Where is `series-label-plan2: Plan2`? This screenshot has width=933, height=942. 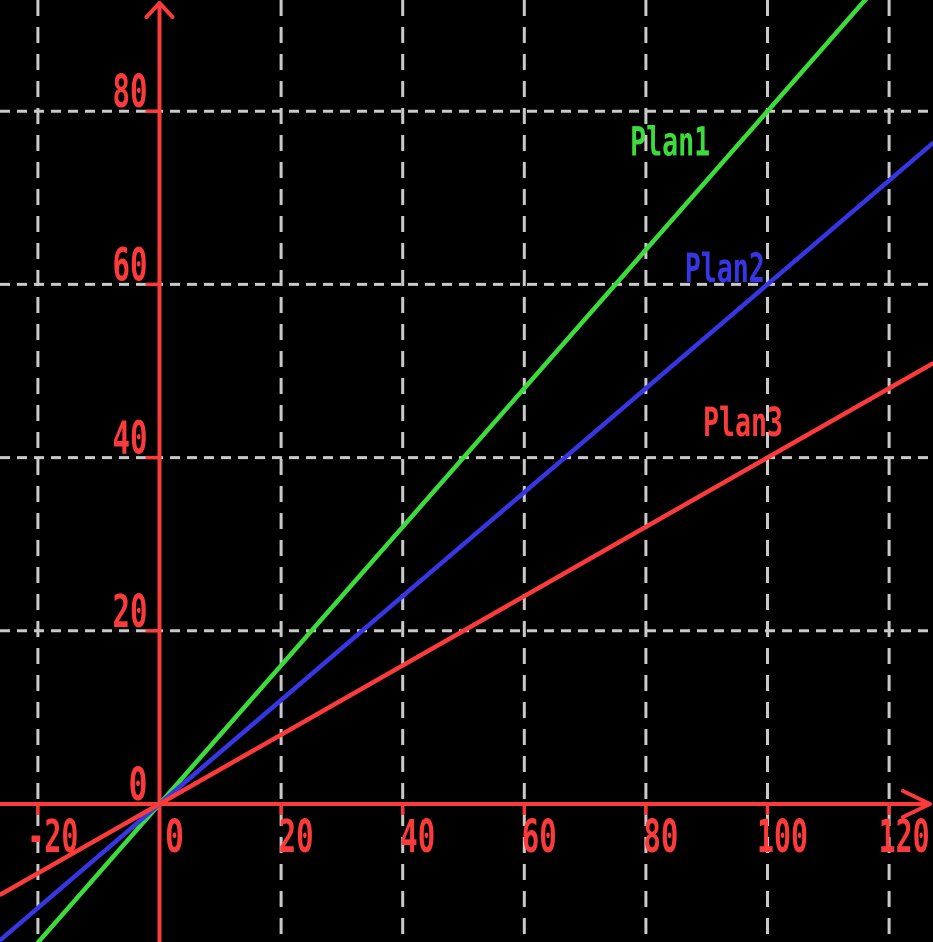 series-label-plan2: Plan2 is located at coordinates (725, 269).